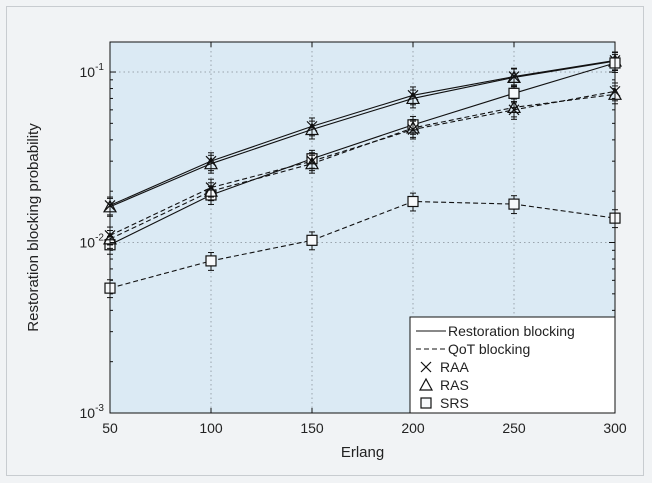 The image size is (652, 483). Describe the element at coordinates (211, 428) in the screenshot. I see `x-tick-label: 100` at that location.